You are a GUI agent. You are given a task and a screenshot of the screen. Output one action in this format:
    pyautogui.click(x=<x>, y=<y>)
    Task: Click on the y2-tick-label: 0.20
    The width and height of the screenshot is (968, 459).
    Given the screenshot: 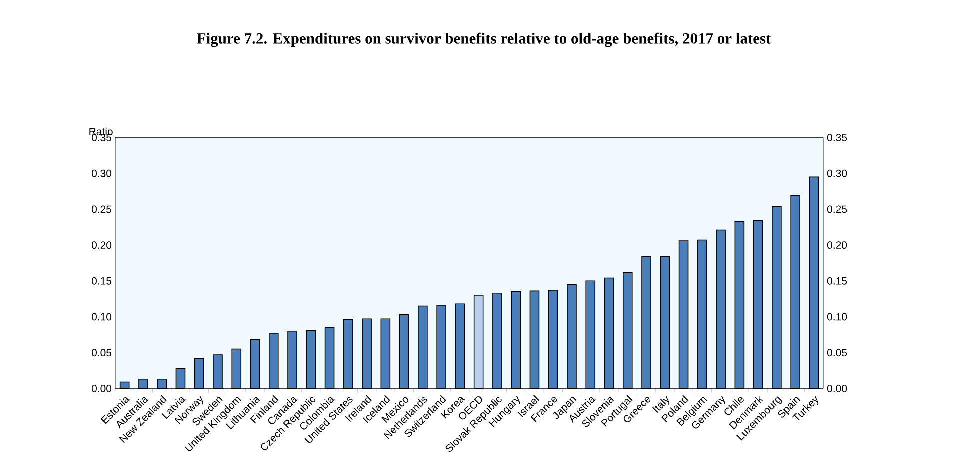 What is the action you would take?
    pyautogui.click(x=837, y=246)
    